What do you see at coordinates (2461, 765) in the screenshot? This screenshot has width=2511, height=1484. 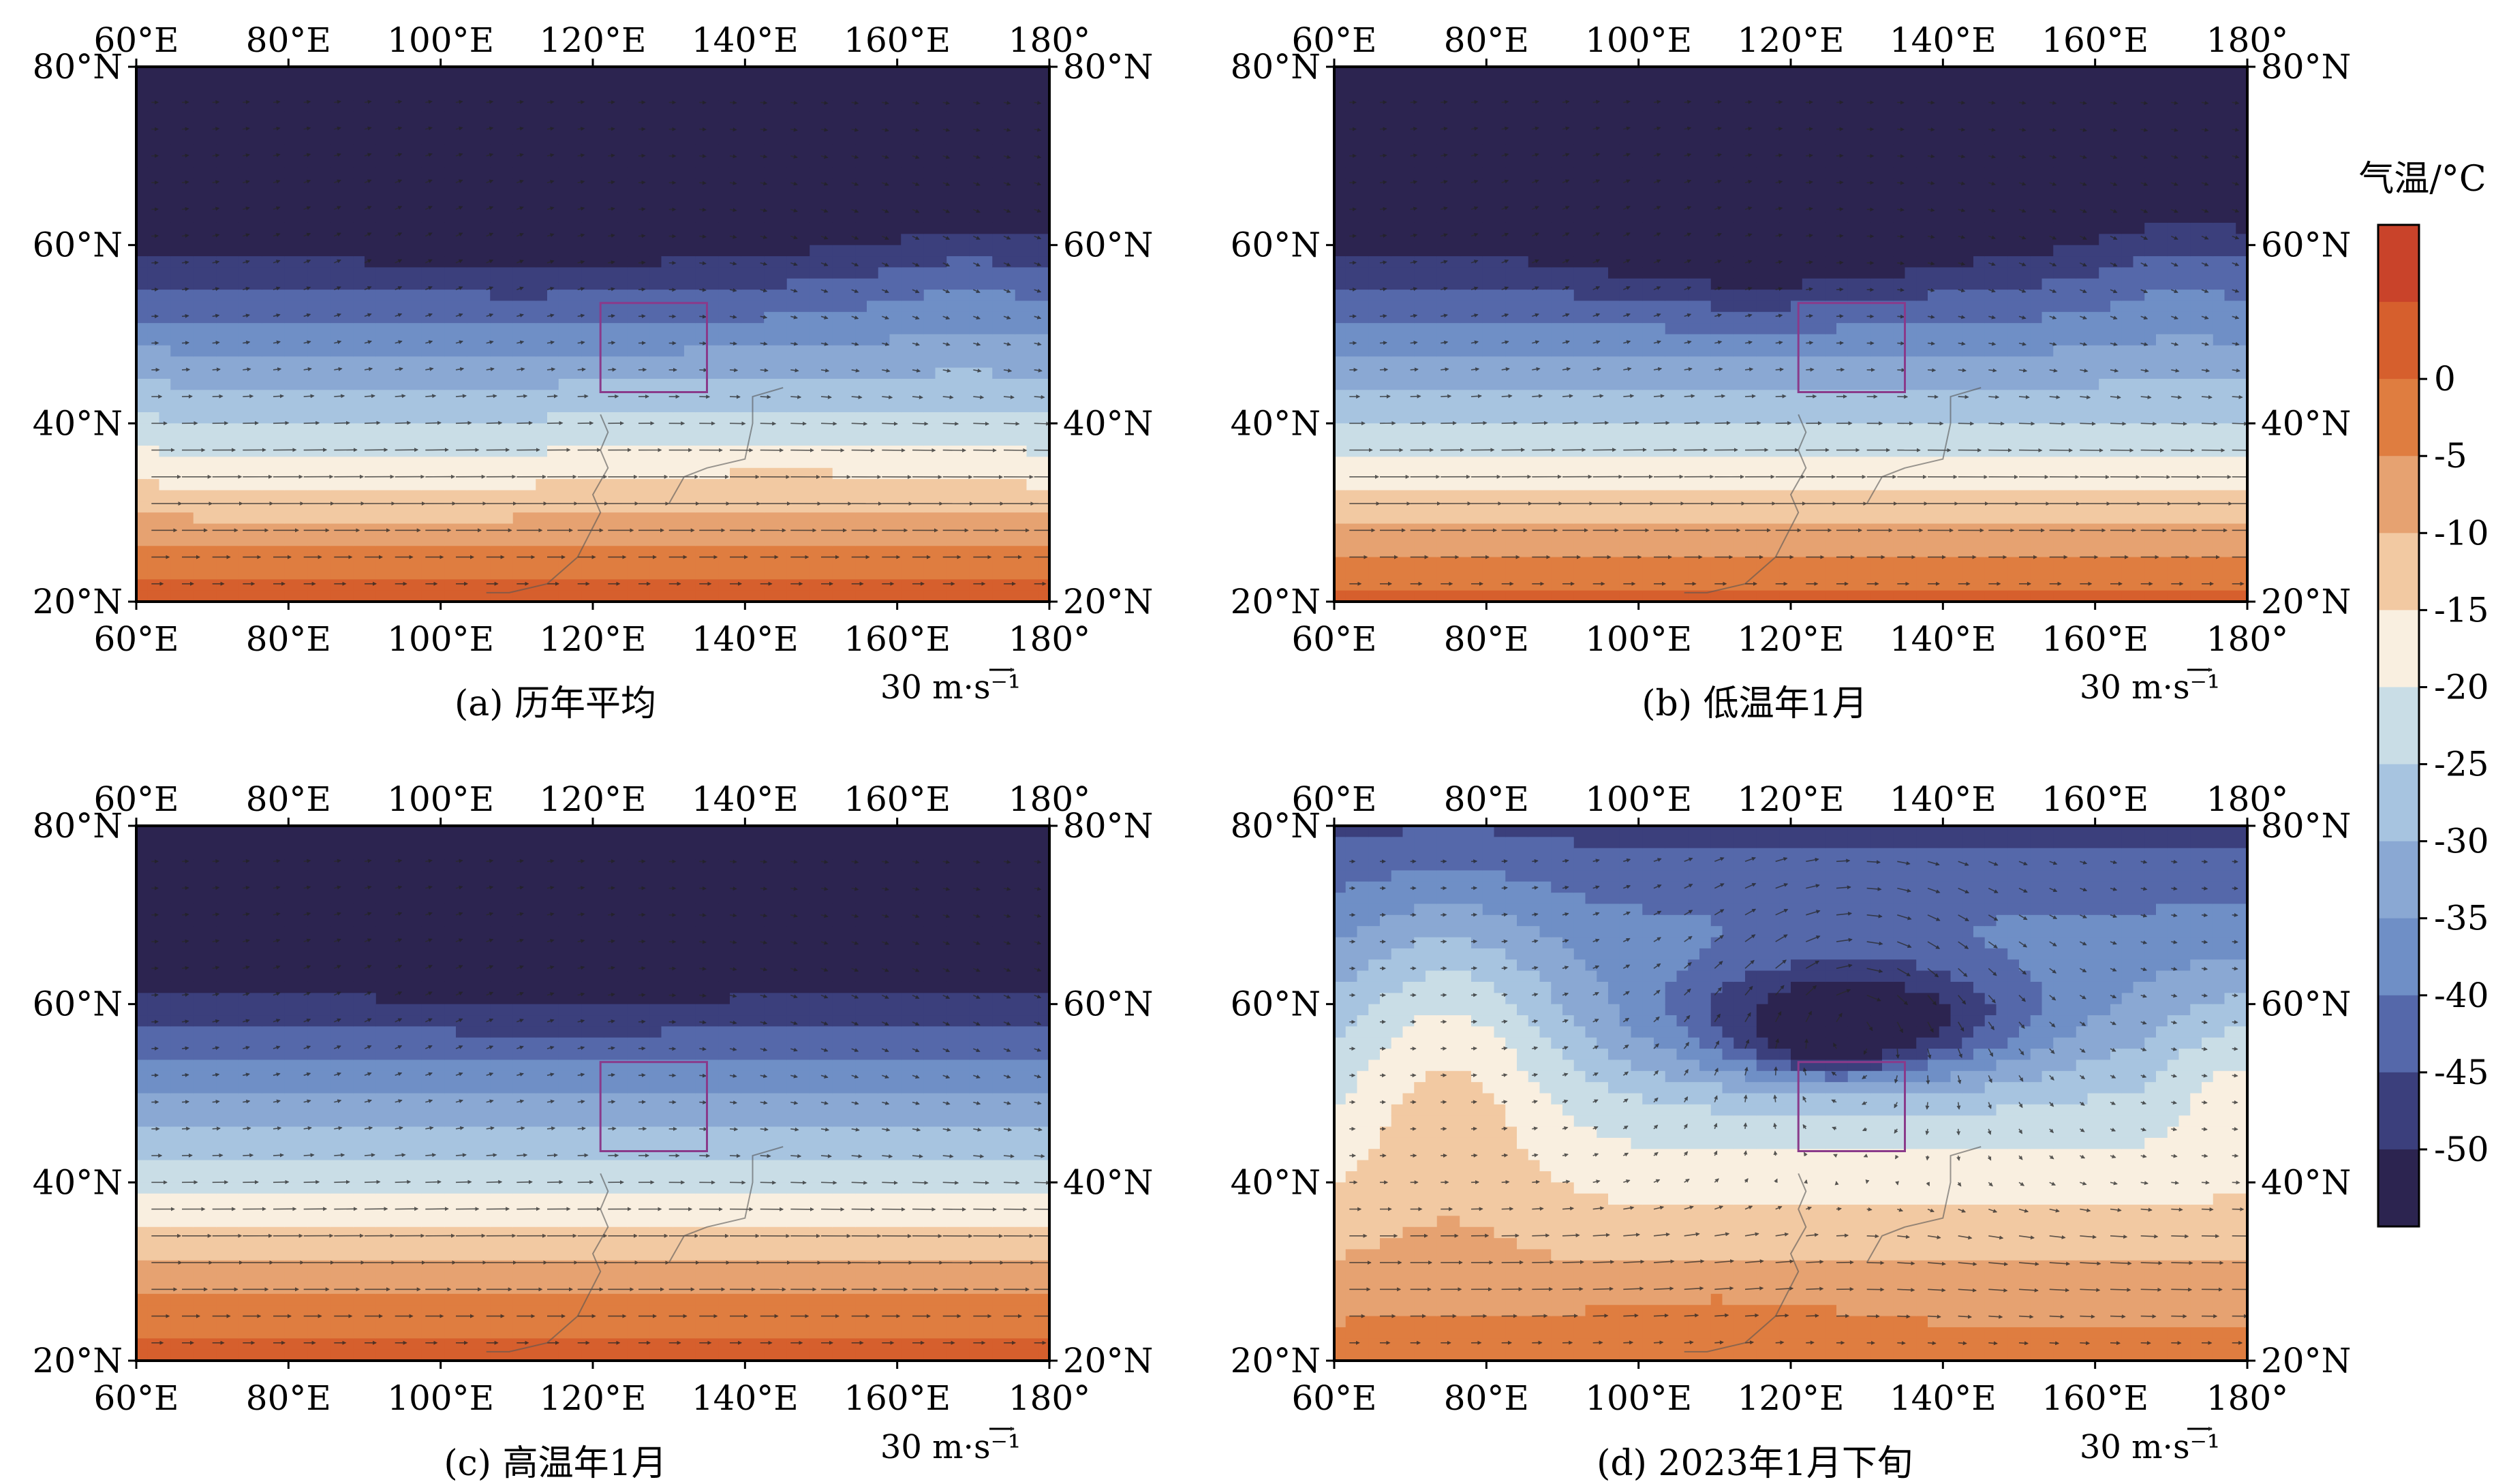 I see `colorbar-tick-label: -25` at bounding box center [2461, 765].